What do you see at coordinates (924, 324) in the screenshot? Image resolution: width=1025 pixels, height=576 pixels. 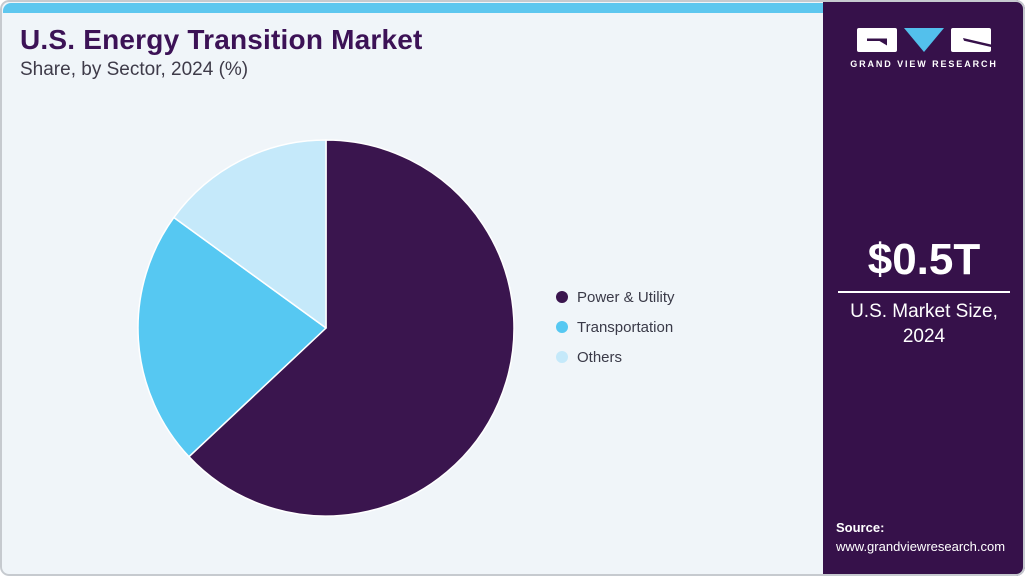 I see `market-size-label: U.S. Market Size, 2024` at bounding box center [924, 324].